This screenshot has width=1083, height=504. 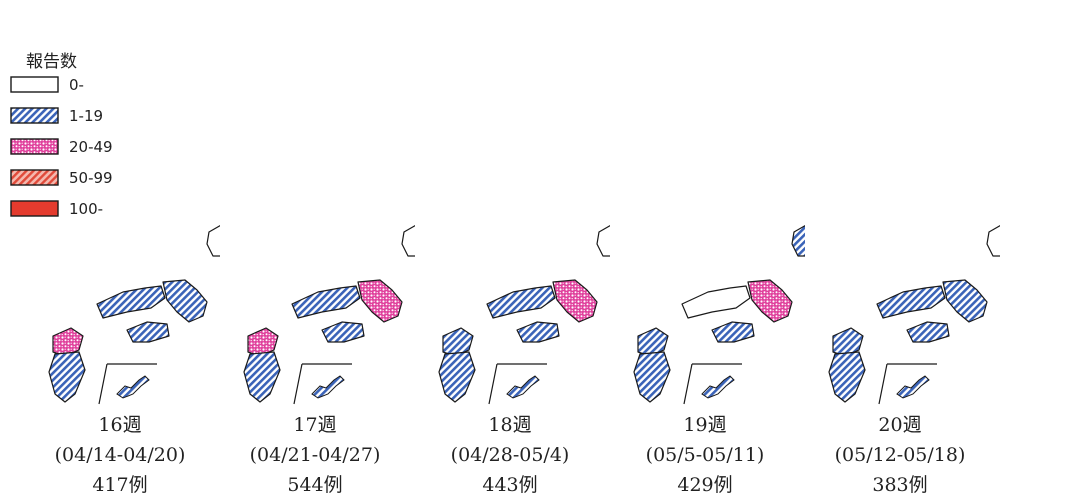 I want to click on date-range: (05/5-05/11), so click(x=705, y=455).